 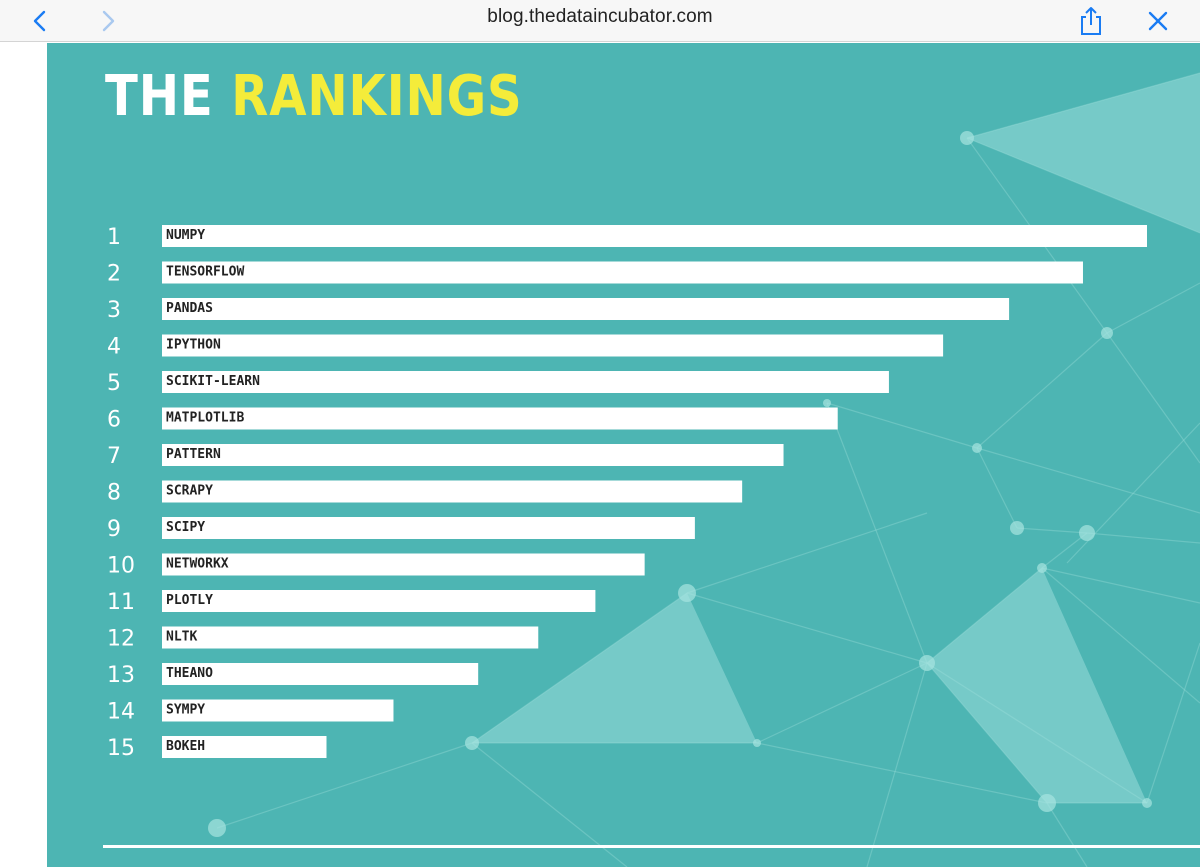 What do you see at coordinates (600, 16) in the screenshot?
I see `address-bar: blog.thedataincubator.com` at bounding box center [600, 16].